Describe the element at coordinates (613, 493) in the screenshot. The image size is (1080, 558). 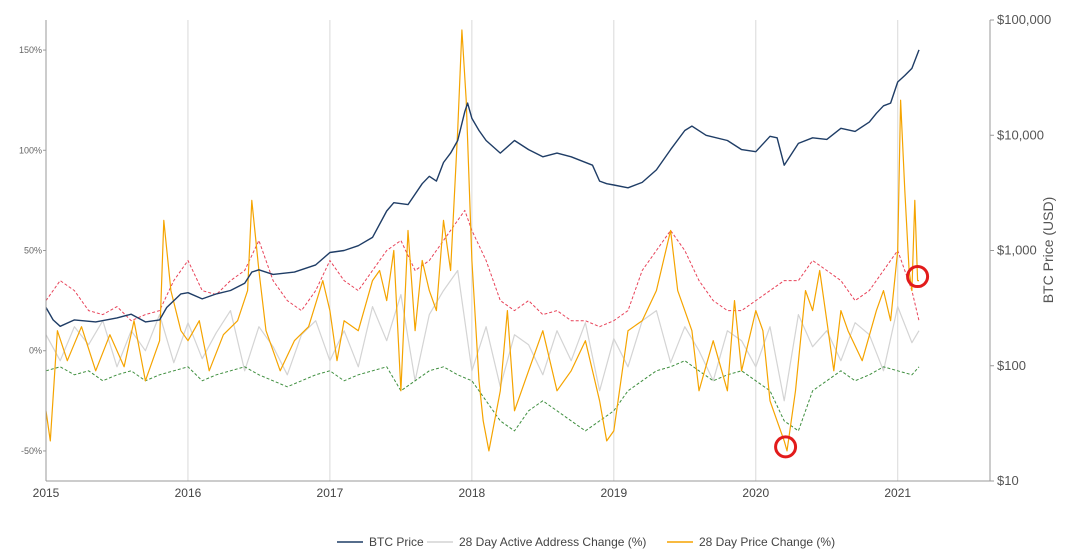
I see `x-tick-label: 2019` at that location.